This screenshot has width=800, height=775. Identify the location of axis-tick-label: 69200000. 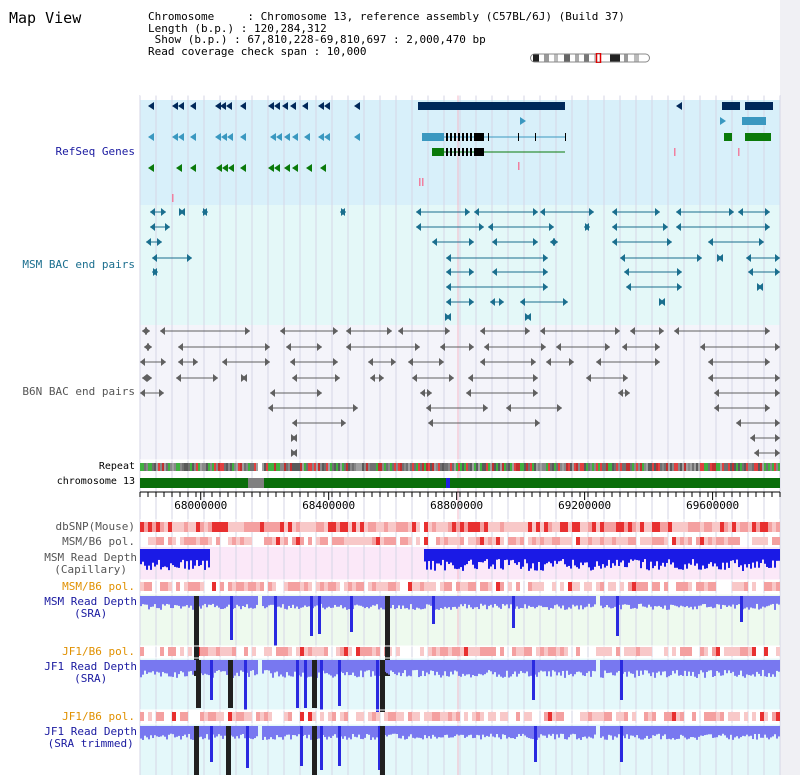
(584, 505).